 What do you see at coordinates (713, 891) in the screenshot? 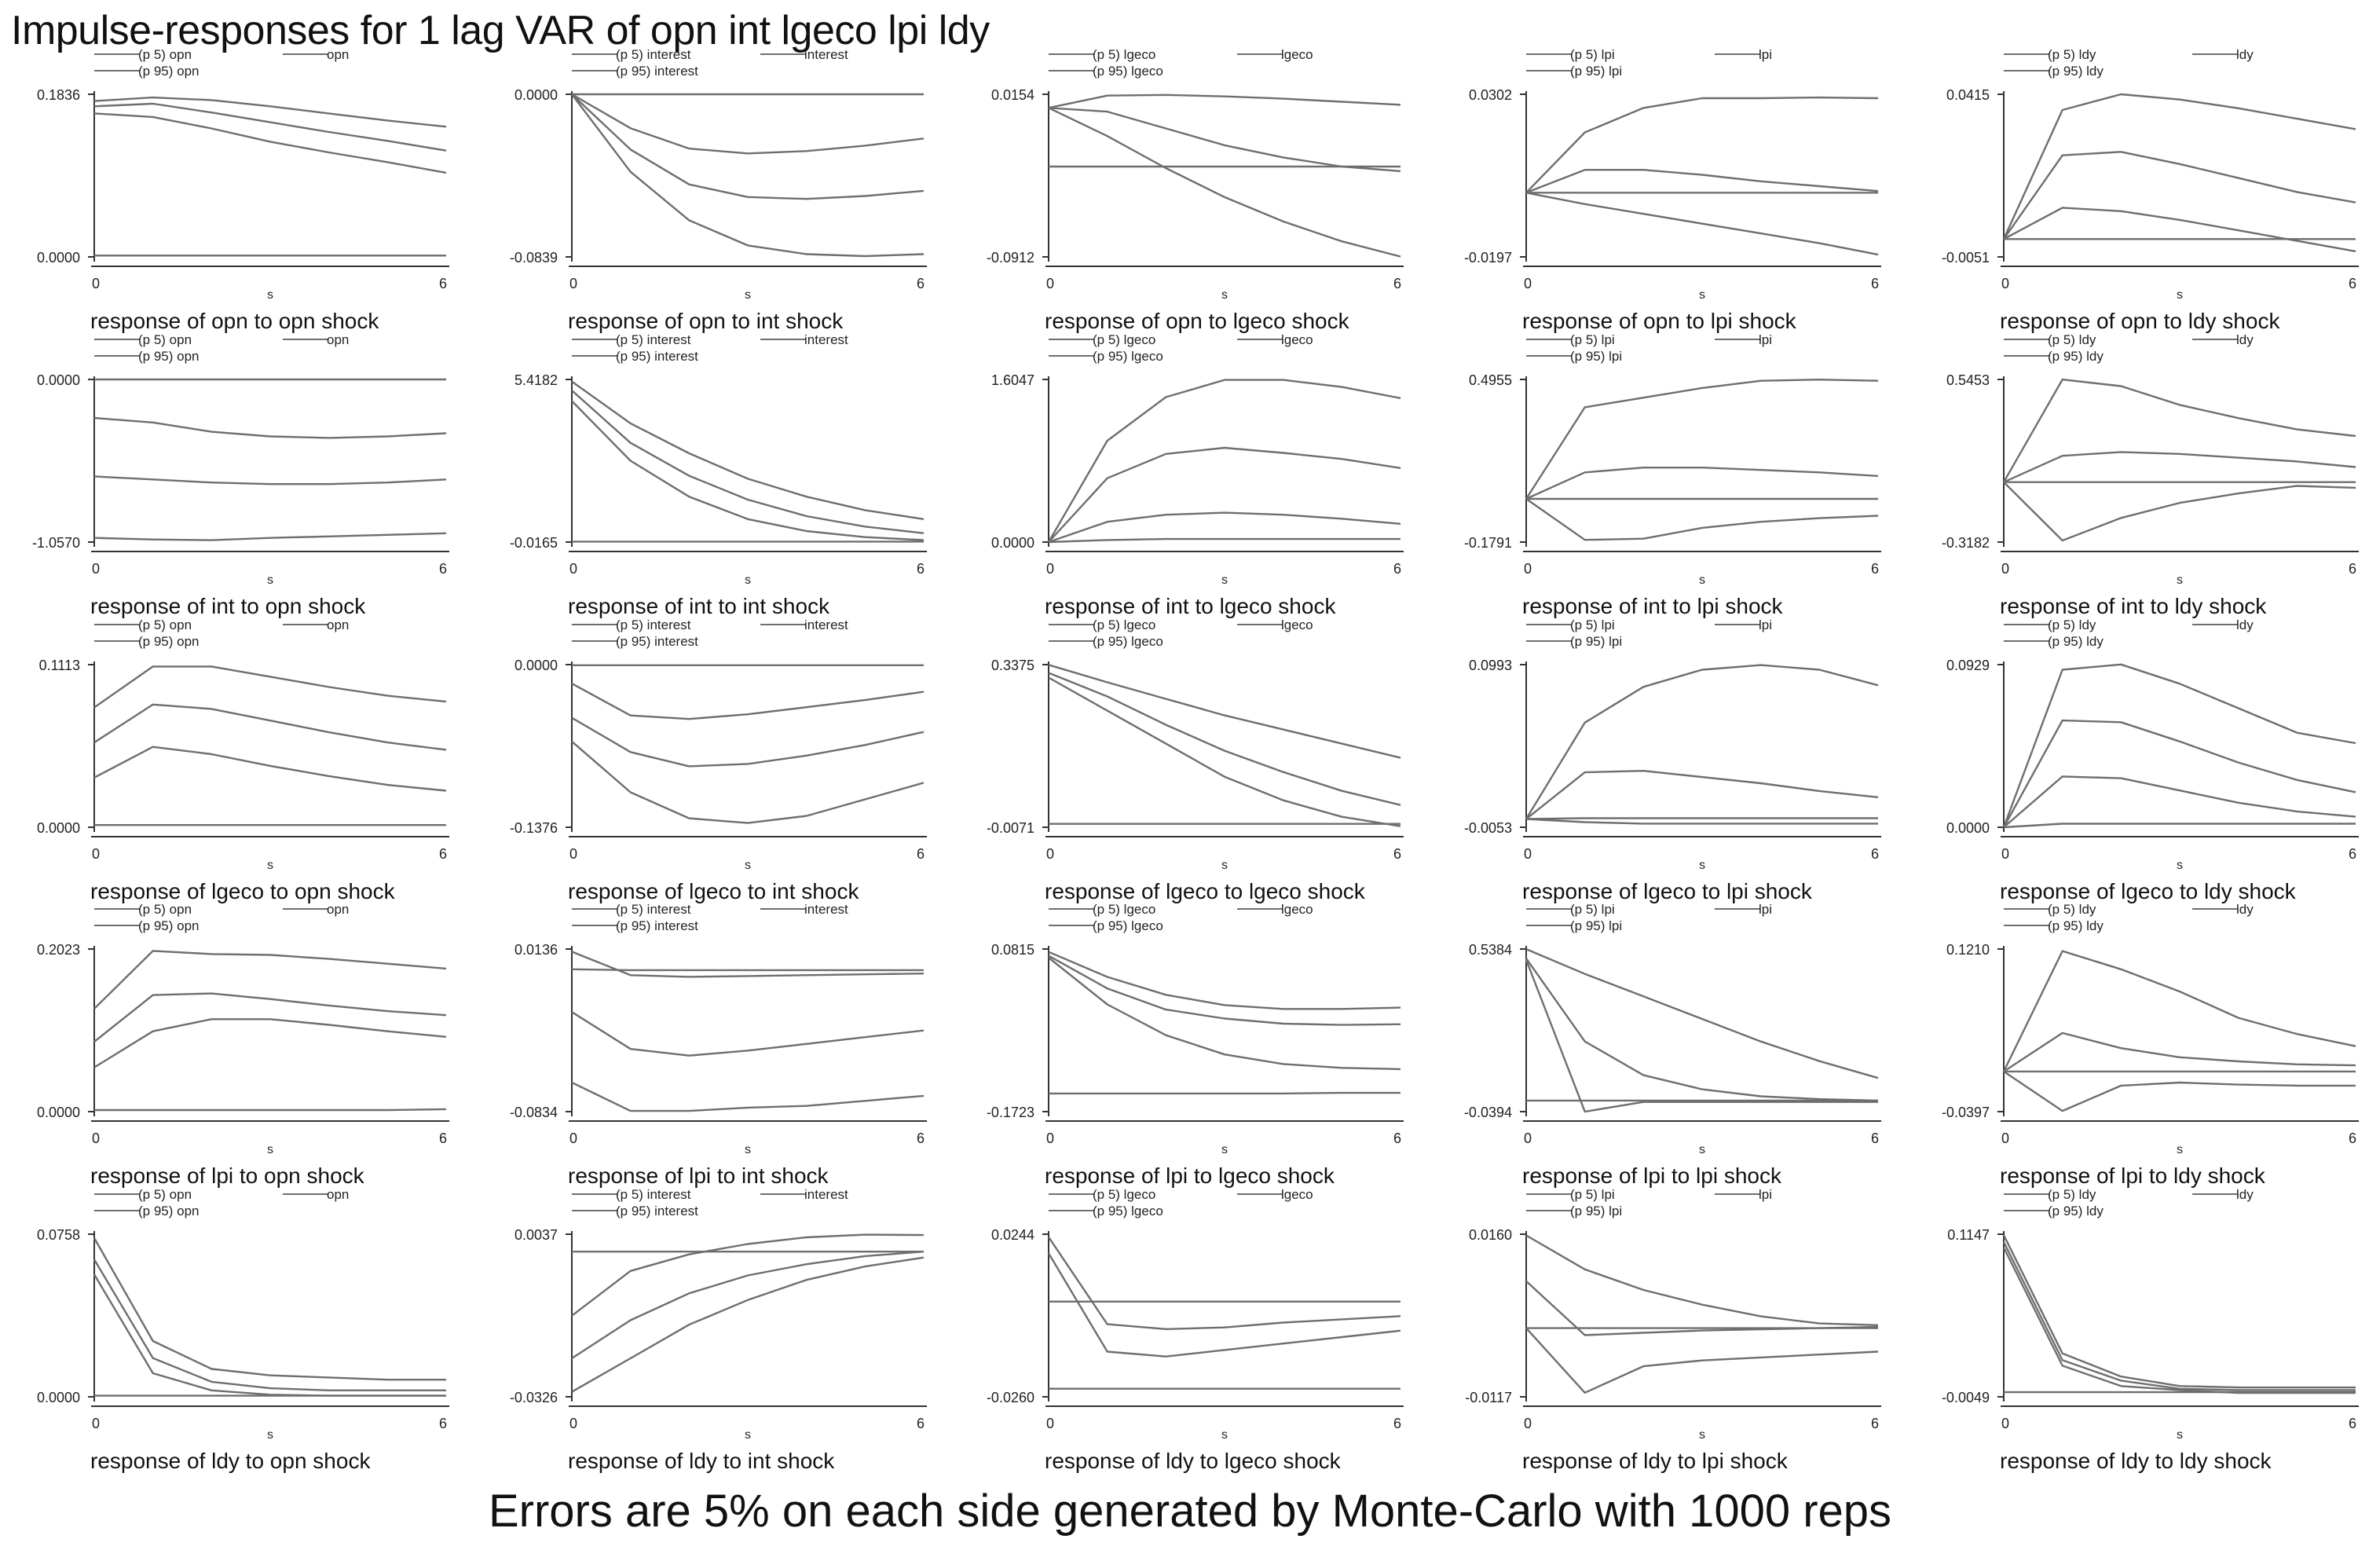
I see `panel-caption: response of lgeco to int shock` at bounding box center [713, 891].